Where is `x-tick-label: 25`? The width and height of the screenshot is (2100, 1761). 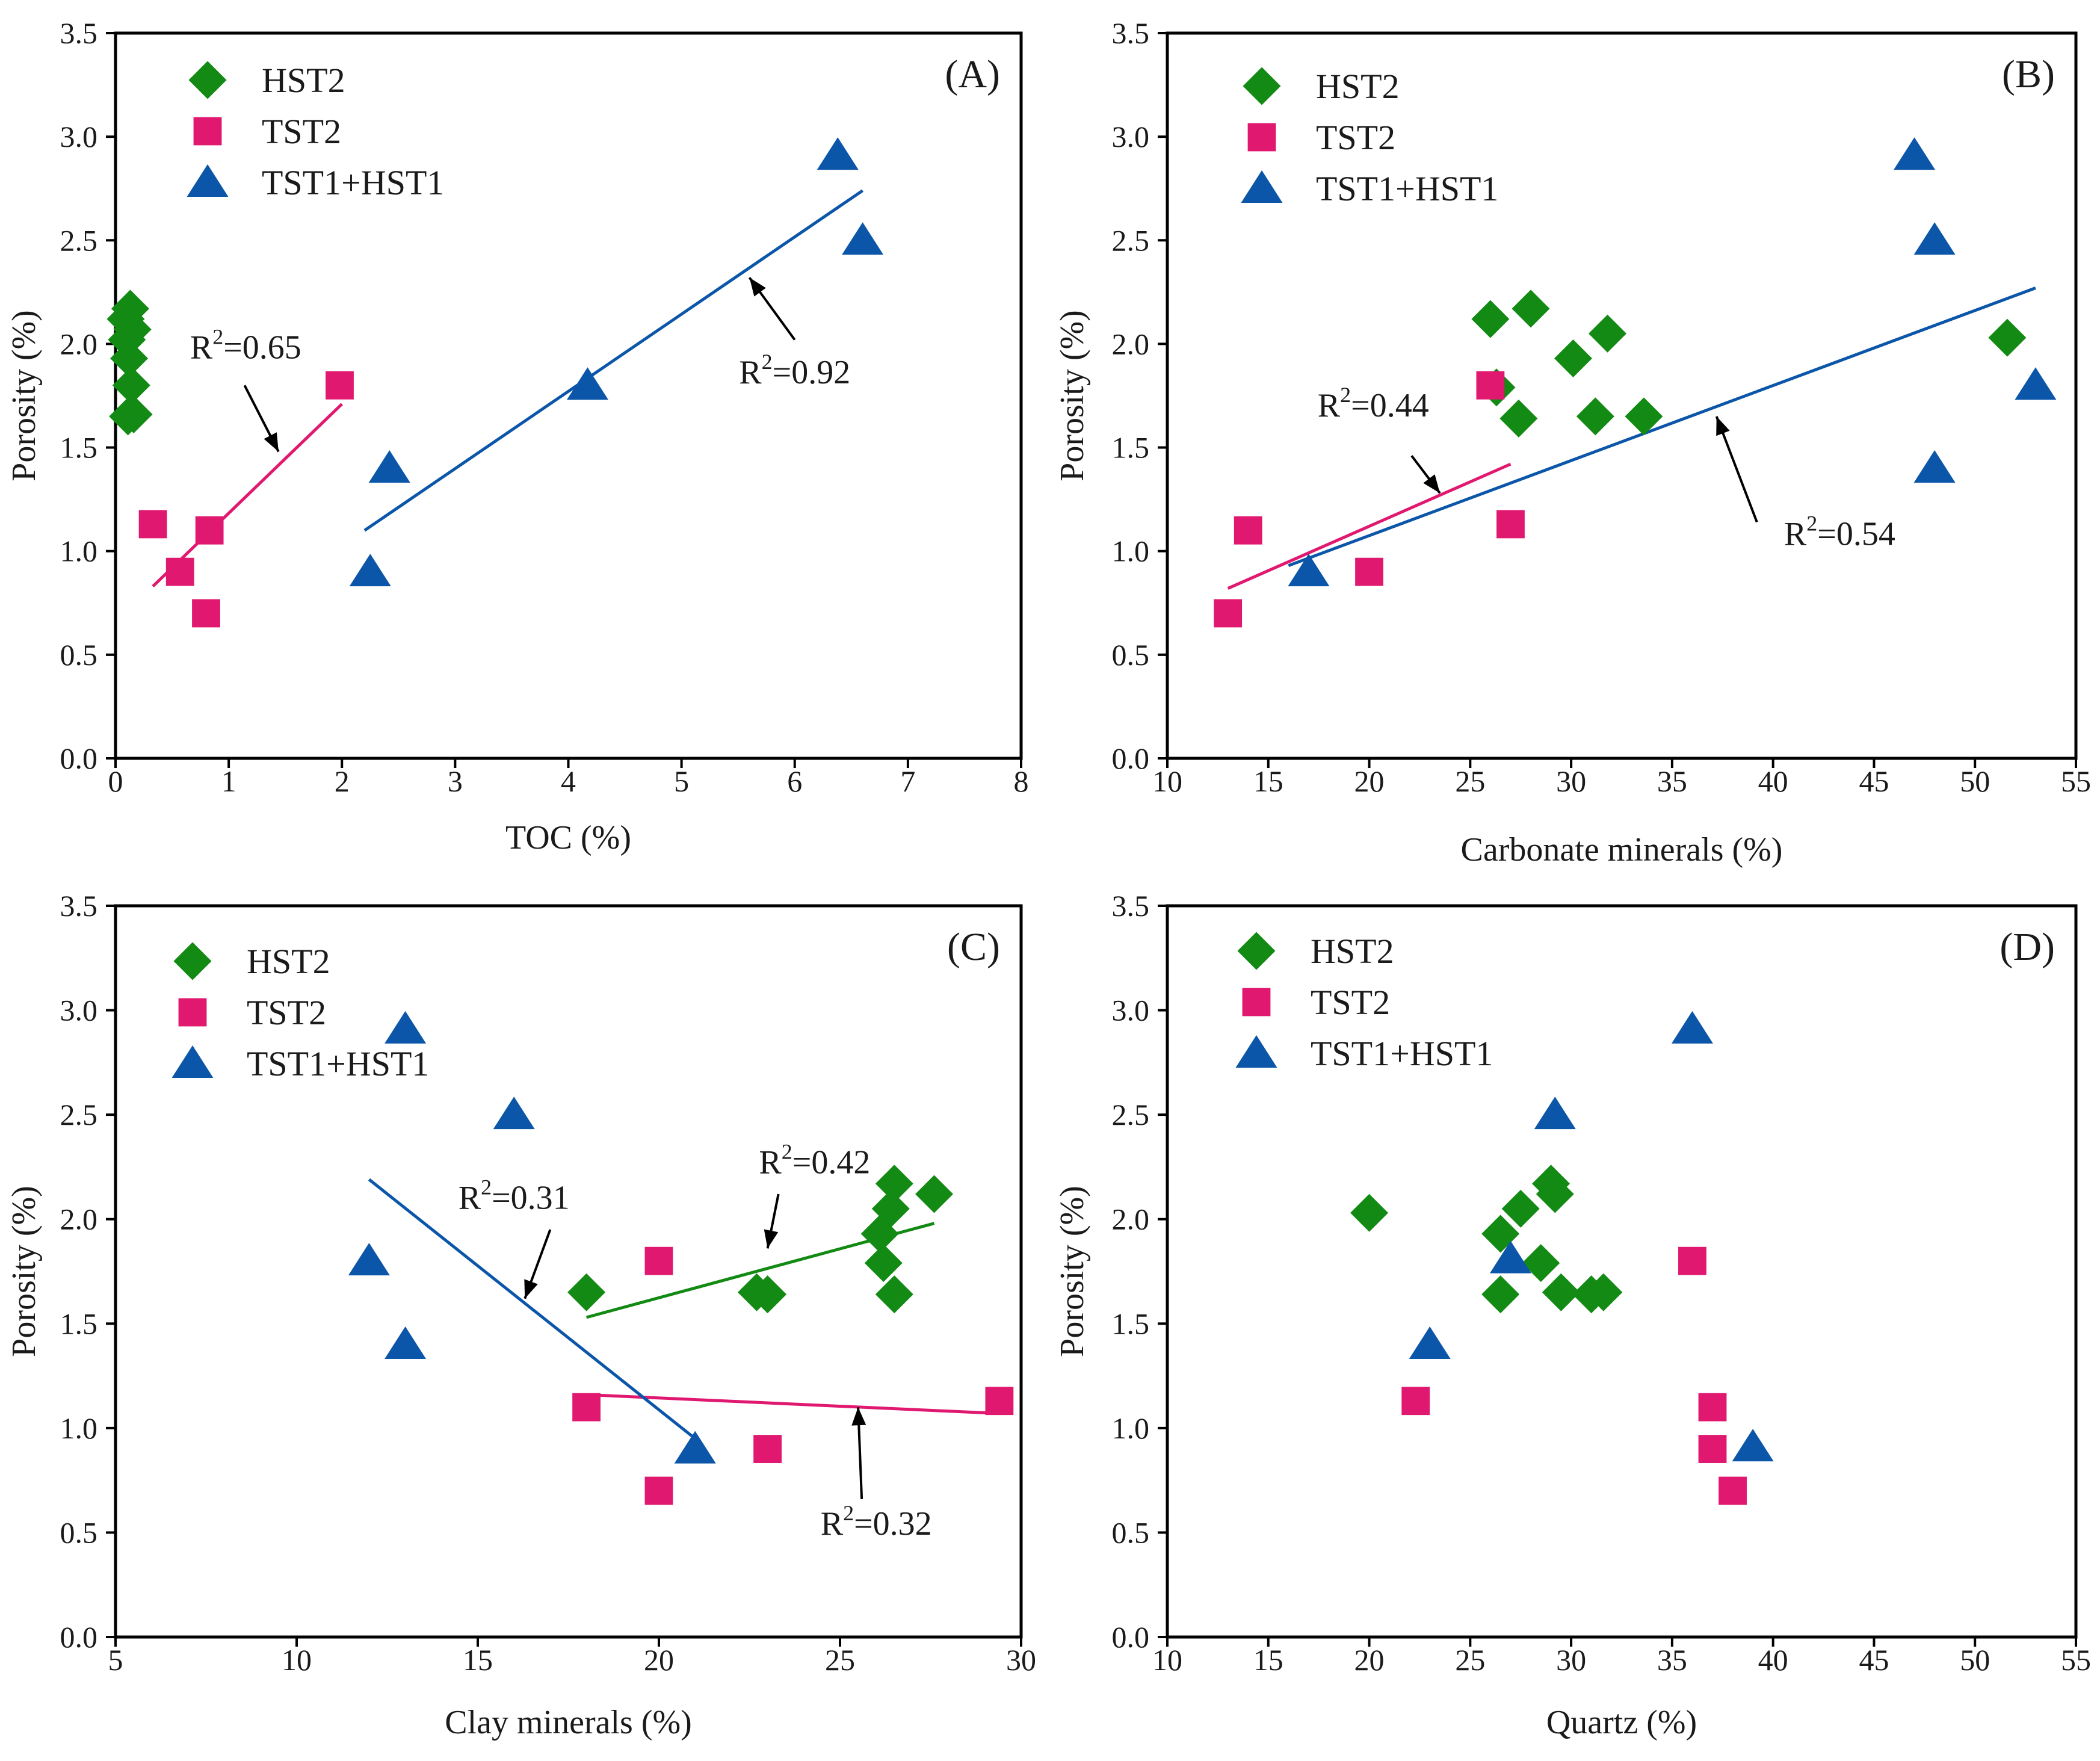 x-tick-label: 25 is located at coordinates (840, 1660).